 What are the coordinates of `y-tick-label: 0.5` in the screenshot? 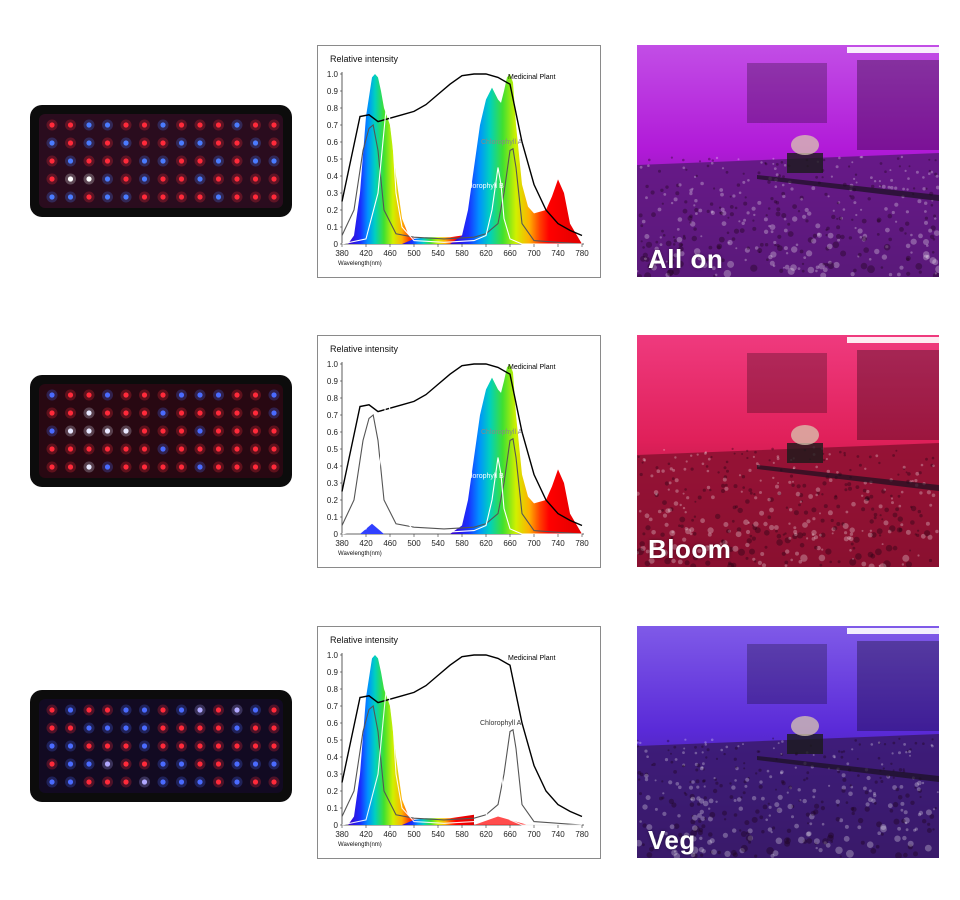 It's located at (333, 740).